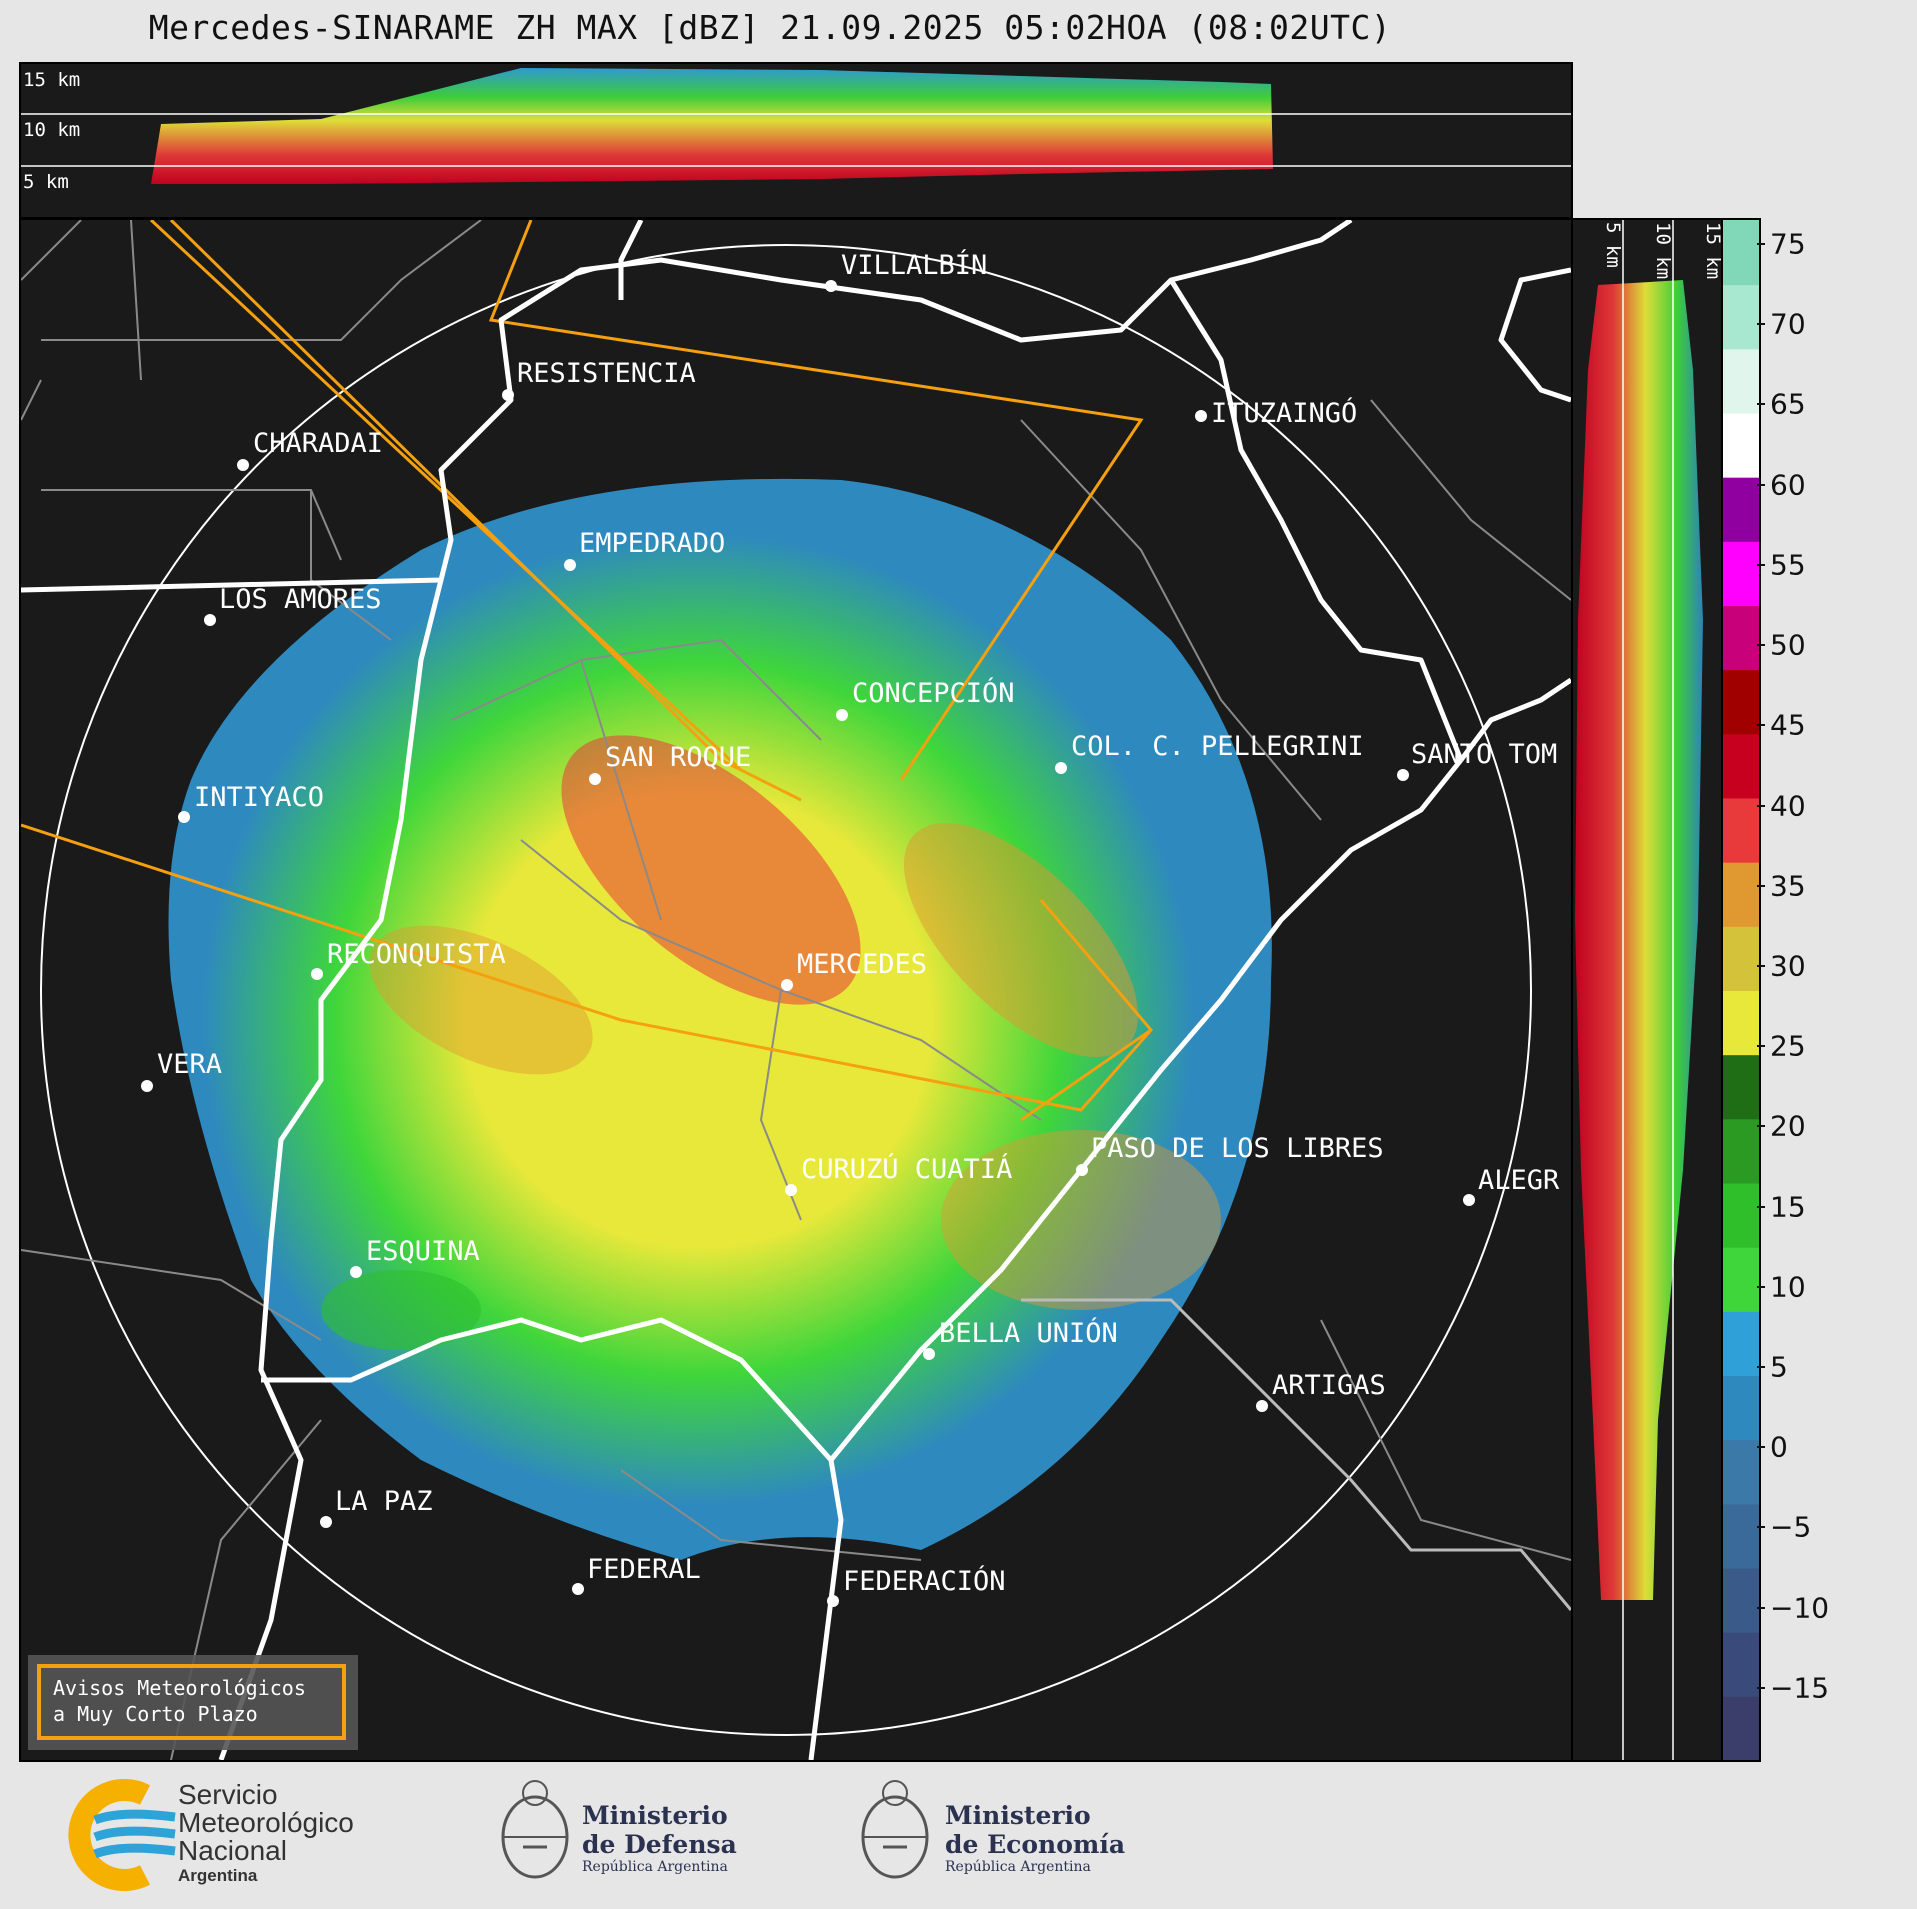  What do you see at coordinates (1788, 645) in the screenshot?
I see `colorbar-tick-label: 50` at bounding box center [1788, 645].